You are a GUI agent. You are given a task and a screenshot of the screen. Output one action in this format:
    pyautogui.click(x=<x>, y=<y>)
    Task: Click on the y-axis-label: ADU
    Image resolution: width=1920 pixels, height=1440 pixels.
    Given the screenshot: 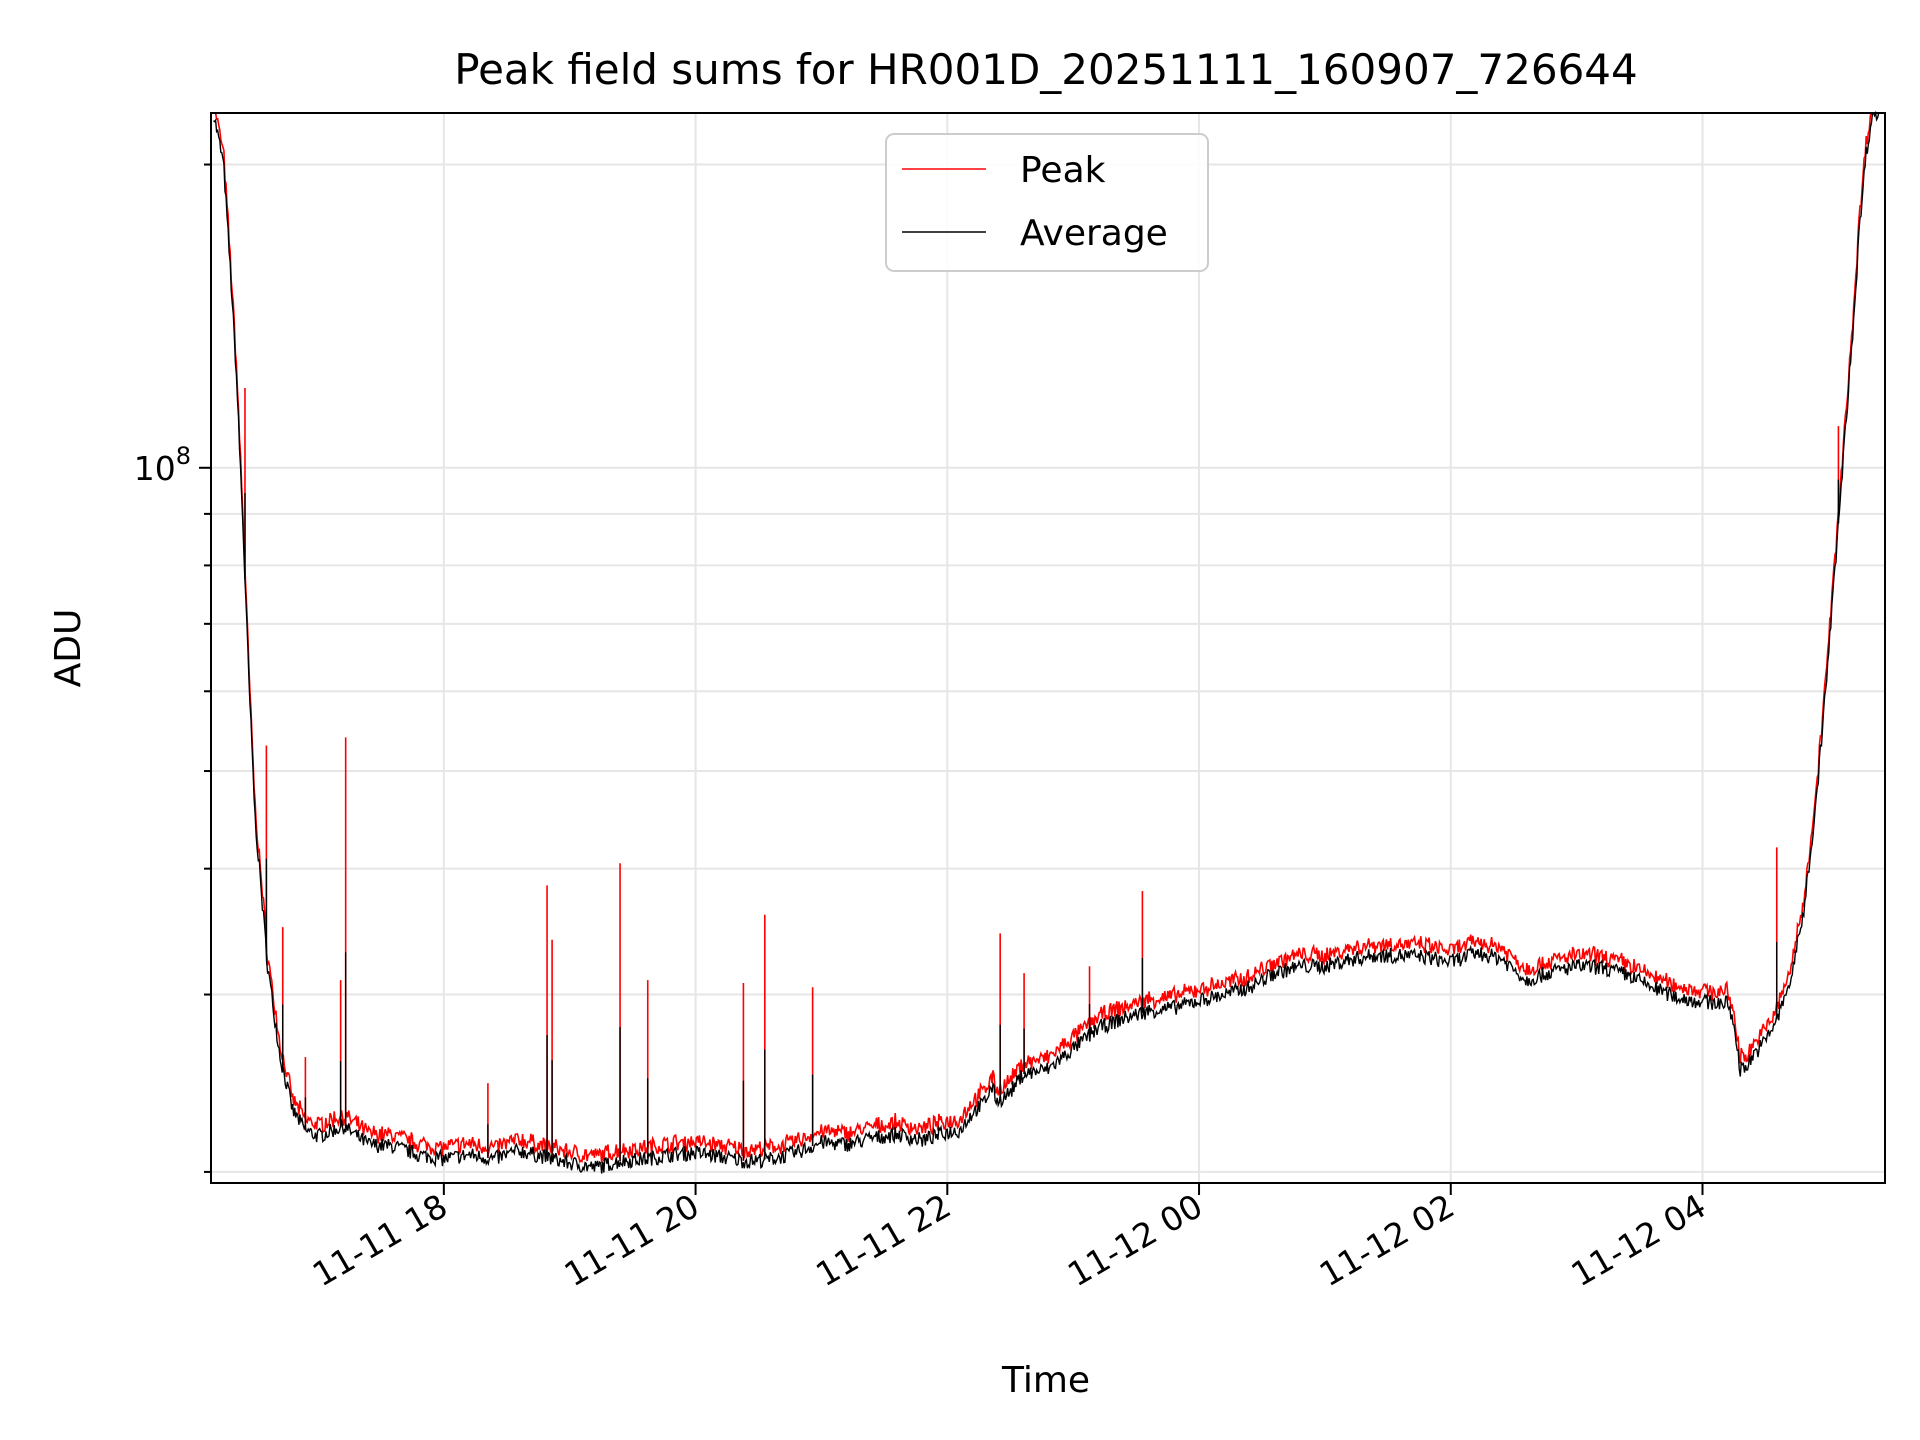 What is the action you would take?
    pyautogui.click(x=68, y=648)
    